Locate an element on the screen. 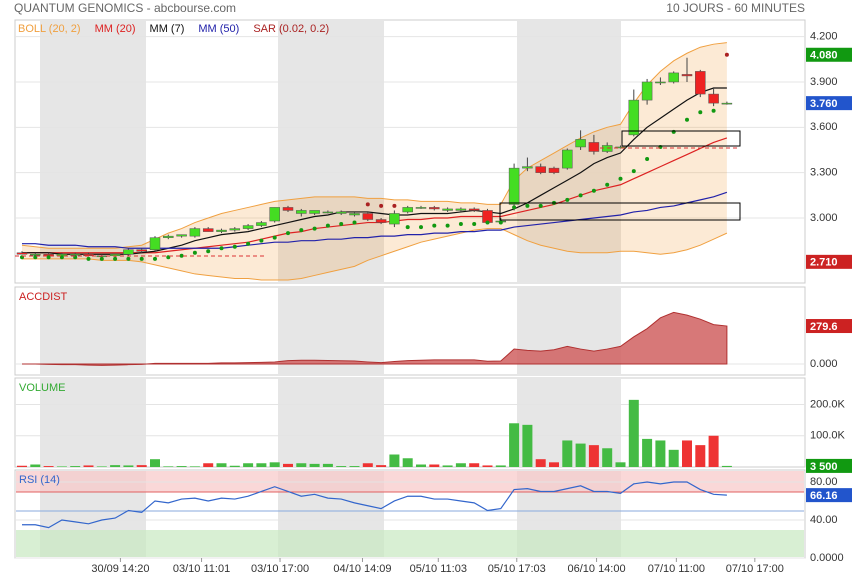 Image resolution: width=855 pixels, height=579 pixels. legend-entry: MM (50) is located at coordinates (218, 29).